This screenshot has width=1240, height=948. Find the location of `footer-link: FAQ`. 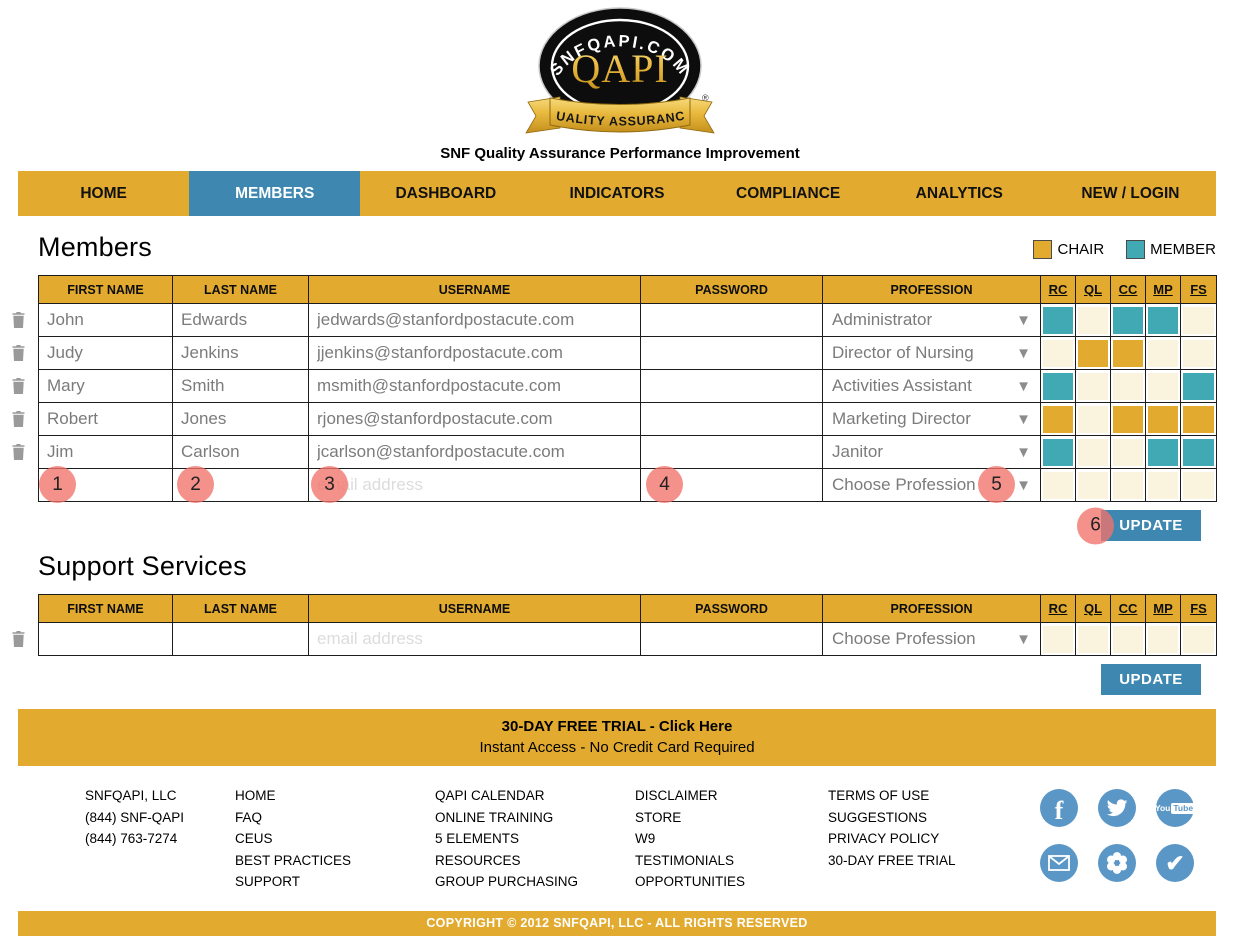

footer-link: FAQ is located at coordinates (249, 817).